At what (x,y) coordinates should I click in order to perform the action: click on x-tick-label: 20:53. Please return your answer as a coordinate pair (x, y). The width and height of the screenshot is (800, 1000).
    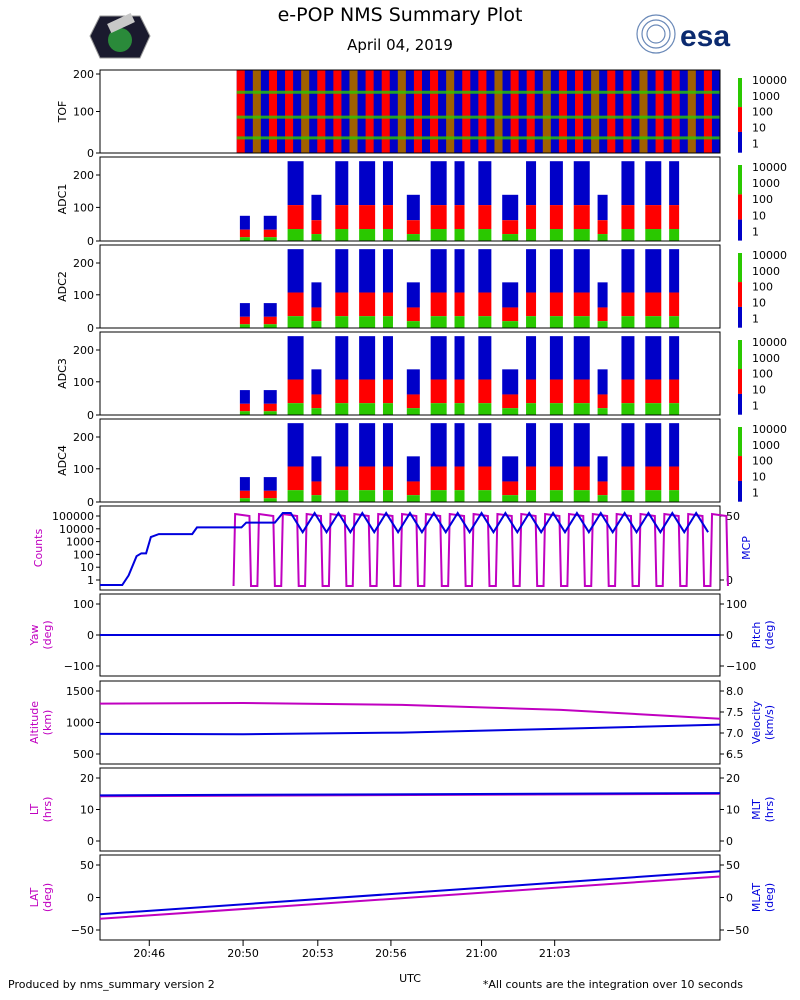
    Looking at the image, I should click on (318, 953).